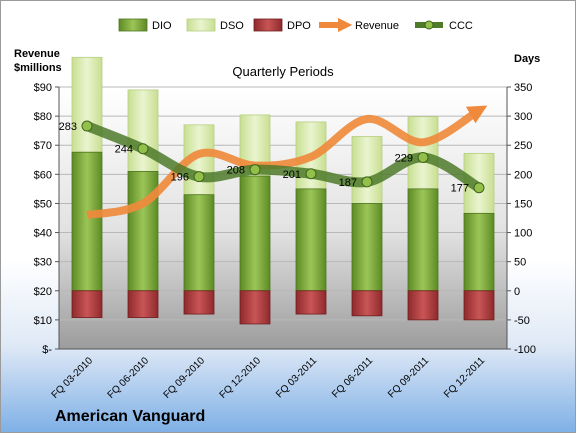 This screenshot has height=437, width=576. I want to click on legend-label: Revenue, so click(377, 26).